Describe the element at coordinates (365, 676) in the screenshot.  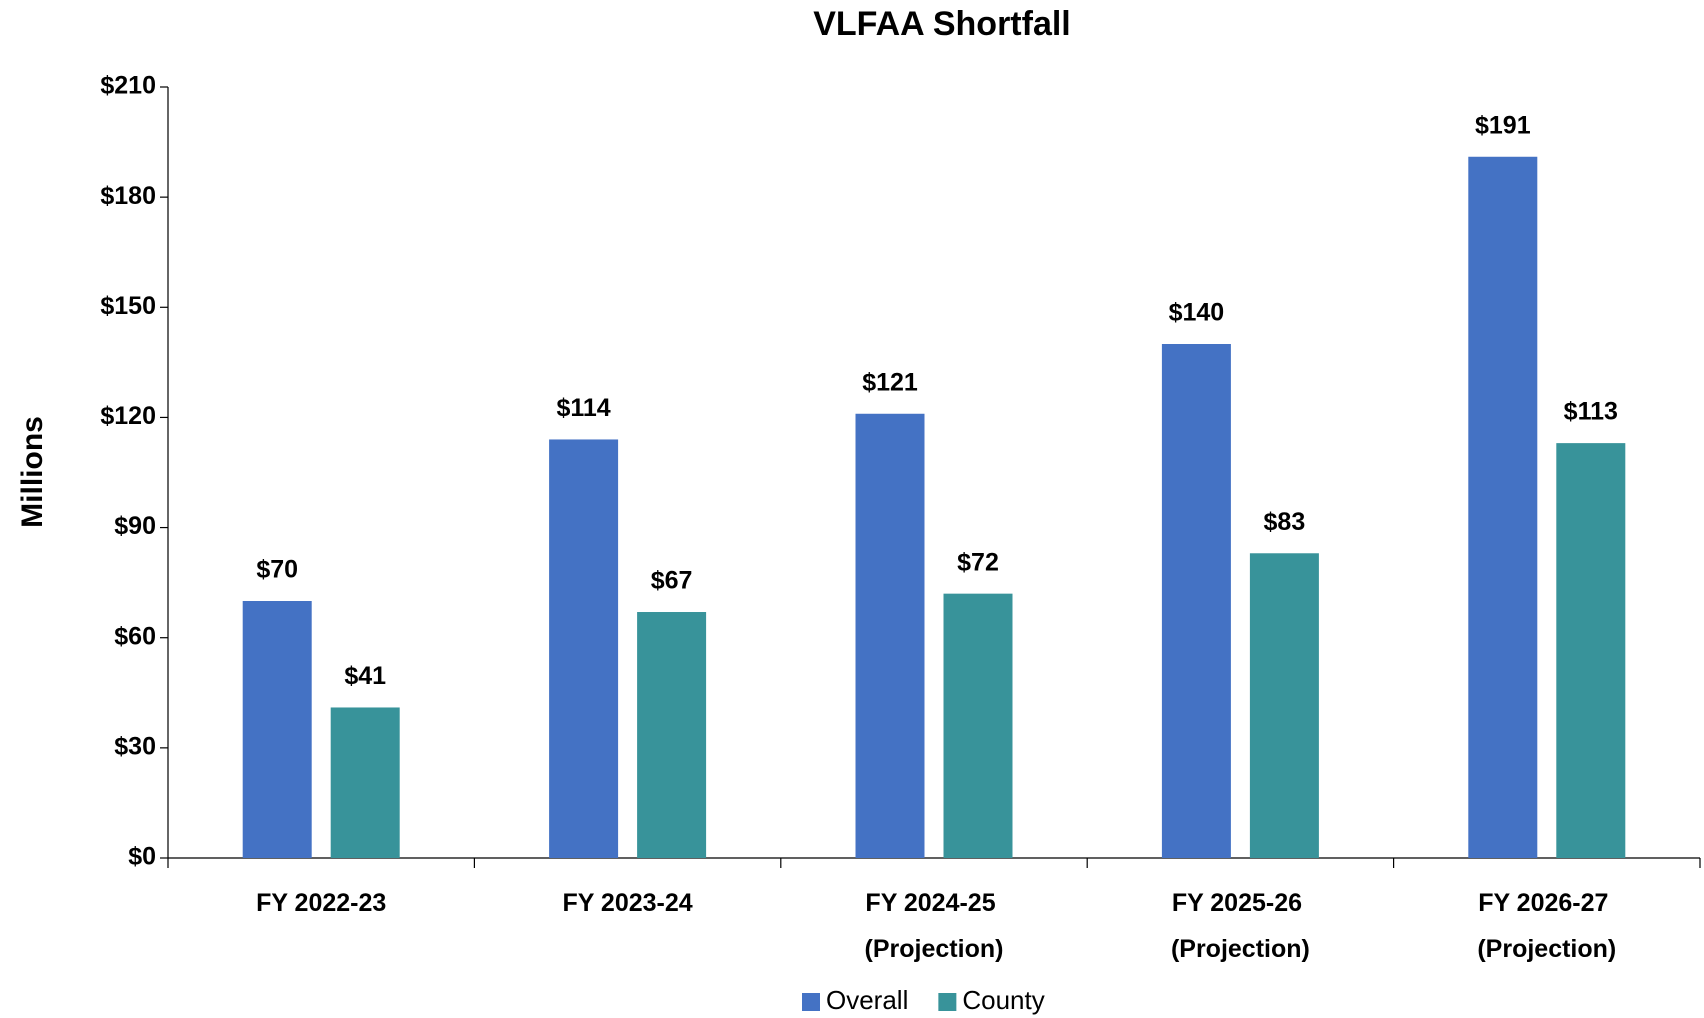
I see `value-label: $41` at that location.